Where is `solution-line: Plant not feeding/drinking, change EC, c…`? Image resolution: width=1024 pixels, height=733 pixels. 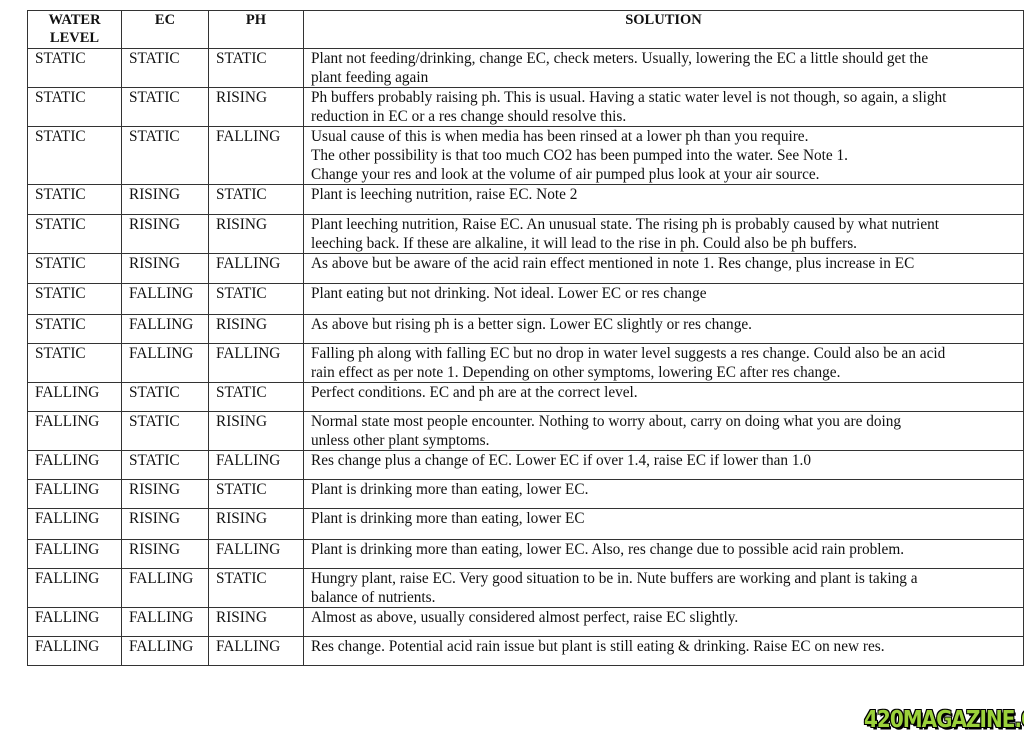
solution-line: Plant not feeding/drinking, change EC, c… is located at coordinates (620, 58).